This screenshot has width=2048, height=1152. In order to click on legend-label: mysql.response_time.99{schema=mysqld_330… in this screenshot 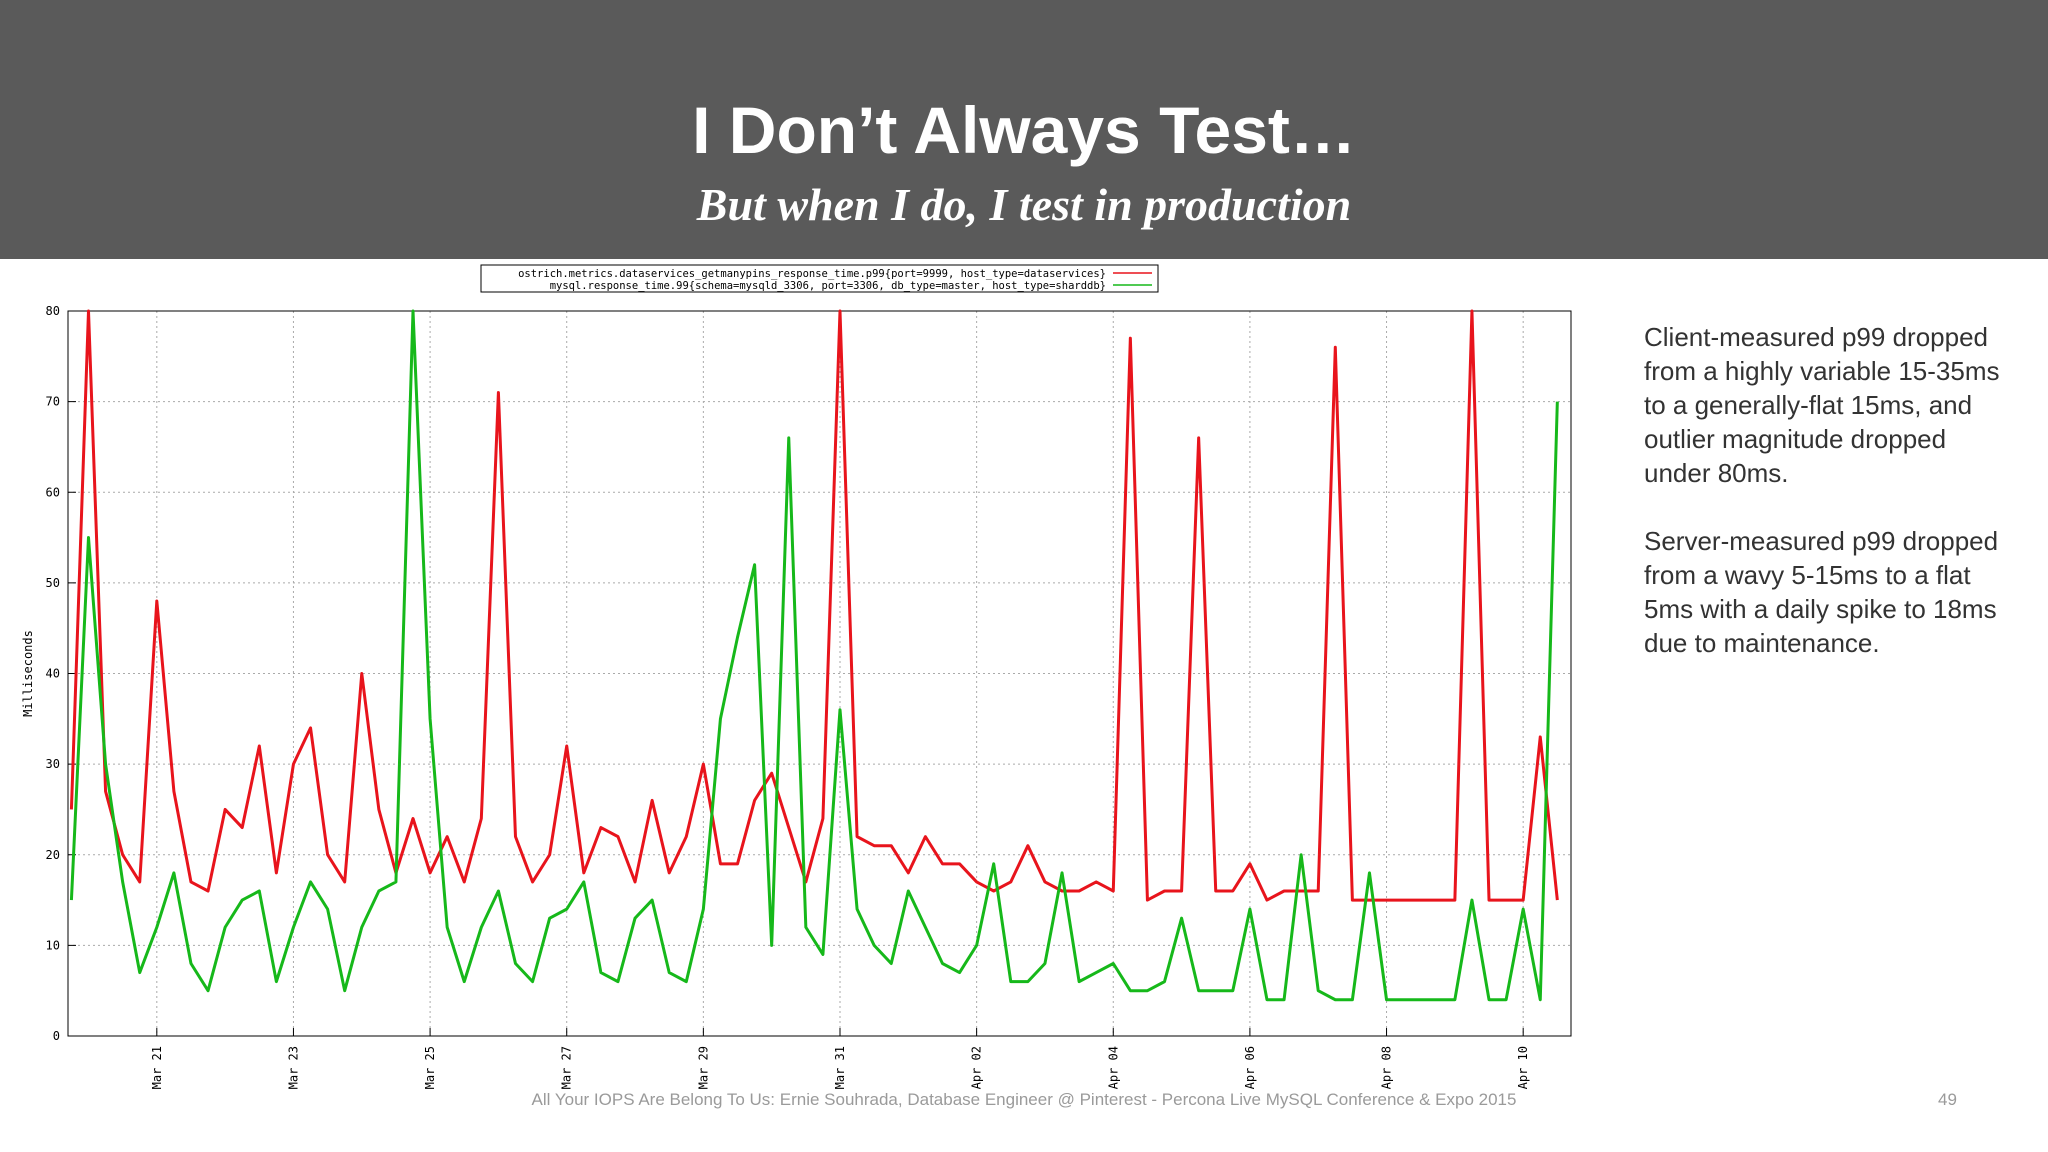, I will do `click(828, 286)`.